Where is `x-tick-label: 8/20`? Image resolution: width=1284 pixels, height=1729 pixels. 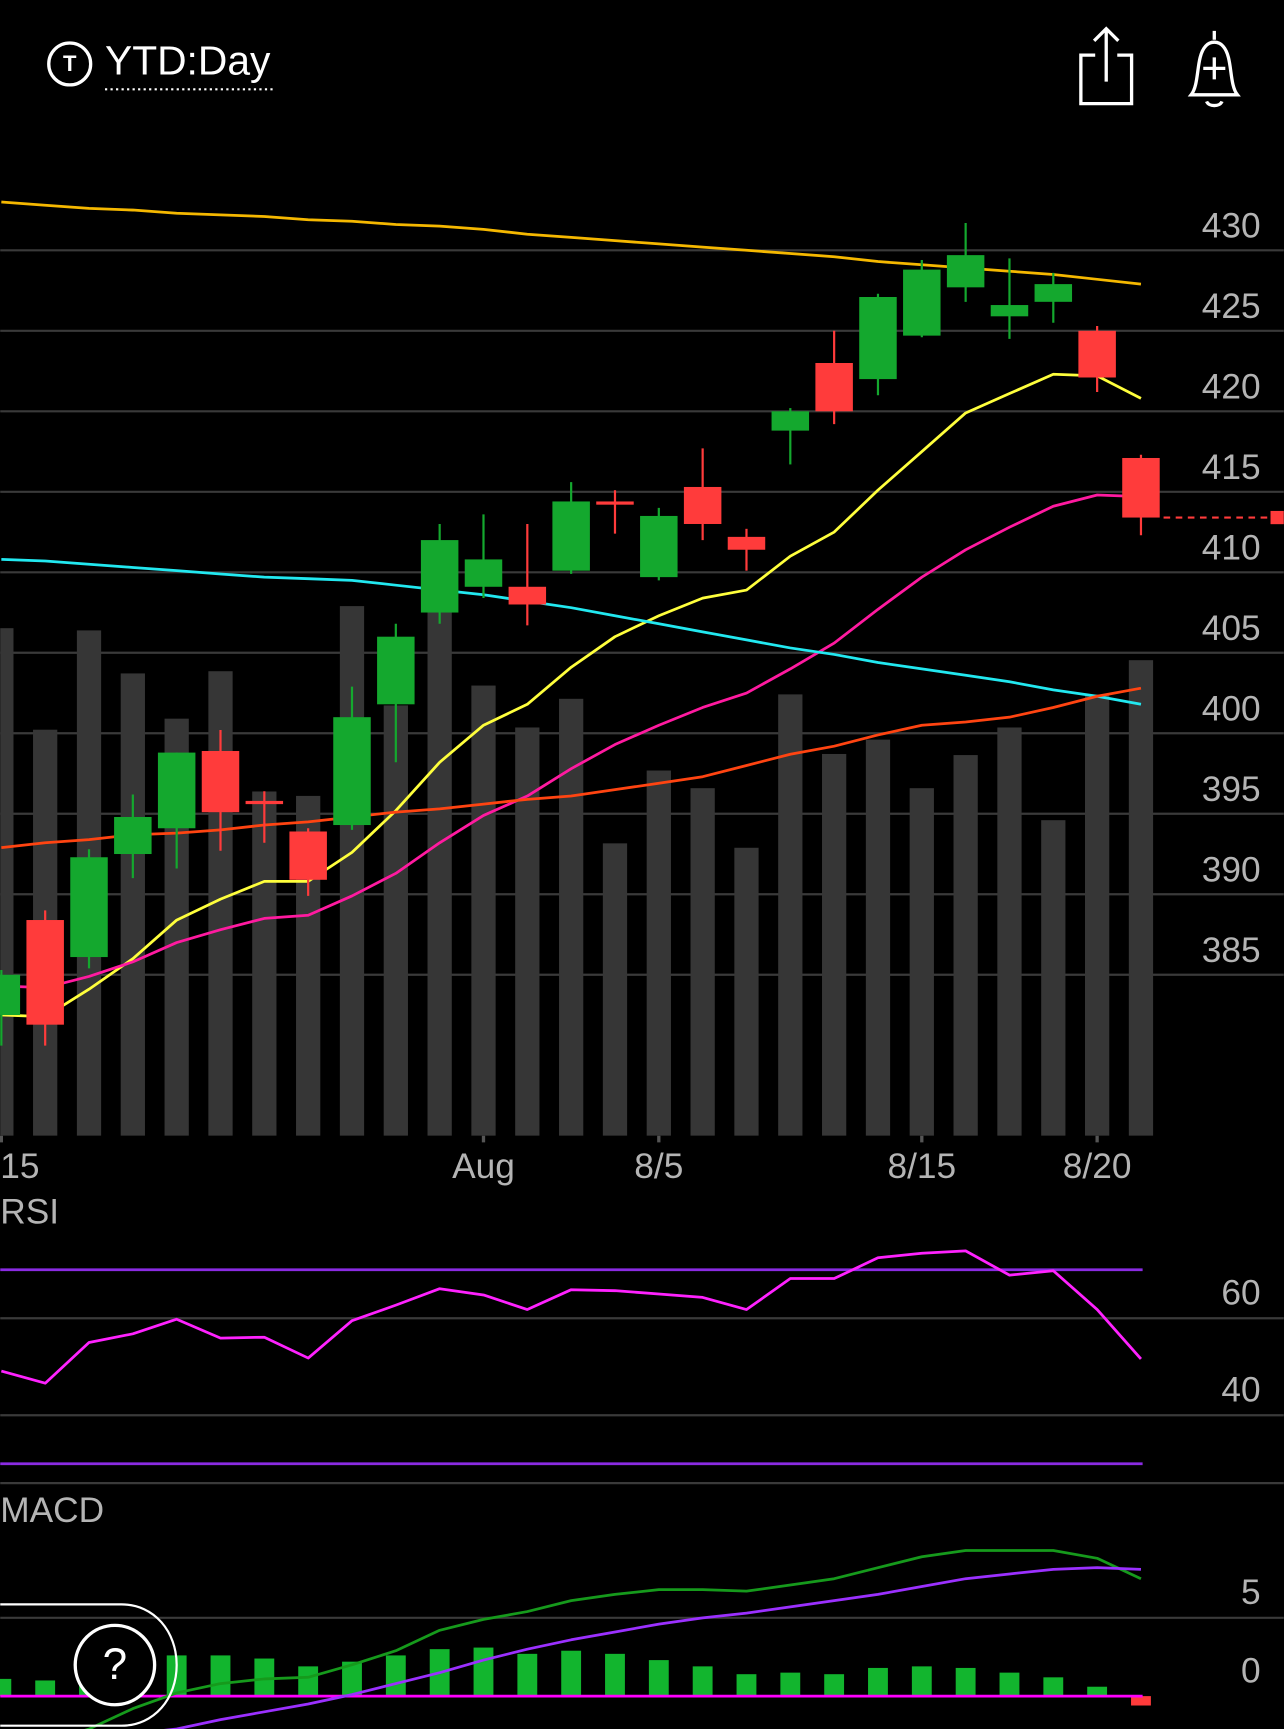 x-tick-label: 8/20 is located at coordinates (1097, 1166).